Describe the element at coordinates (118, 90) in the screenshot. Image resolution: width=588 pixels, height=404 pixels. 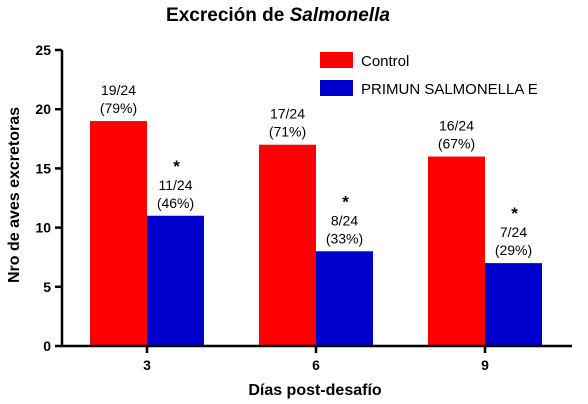
I see `data-label-count: 19/24` at that location.